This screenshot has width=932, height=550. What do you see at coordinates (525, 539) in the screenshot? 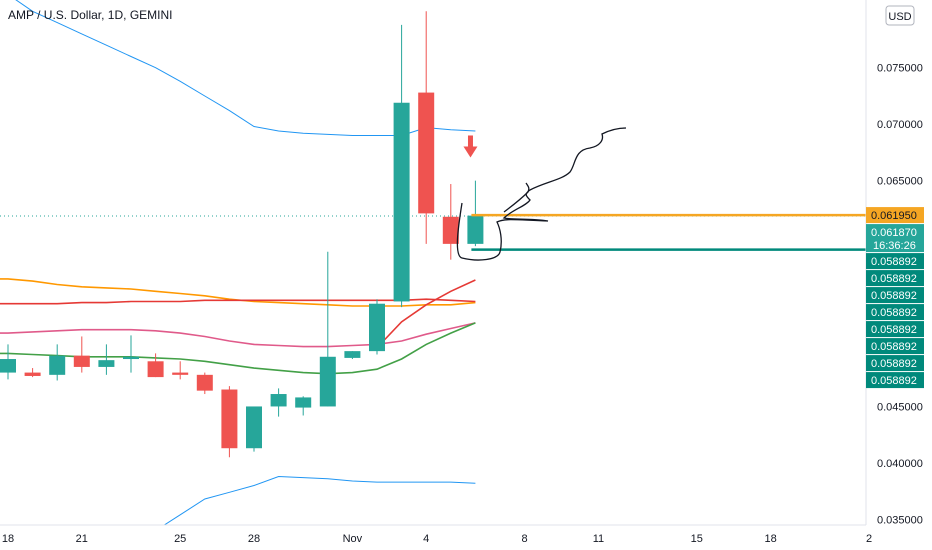
I see `x-tick-label: 8` at bounding box center [525, 539].